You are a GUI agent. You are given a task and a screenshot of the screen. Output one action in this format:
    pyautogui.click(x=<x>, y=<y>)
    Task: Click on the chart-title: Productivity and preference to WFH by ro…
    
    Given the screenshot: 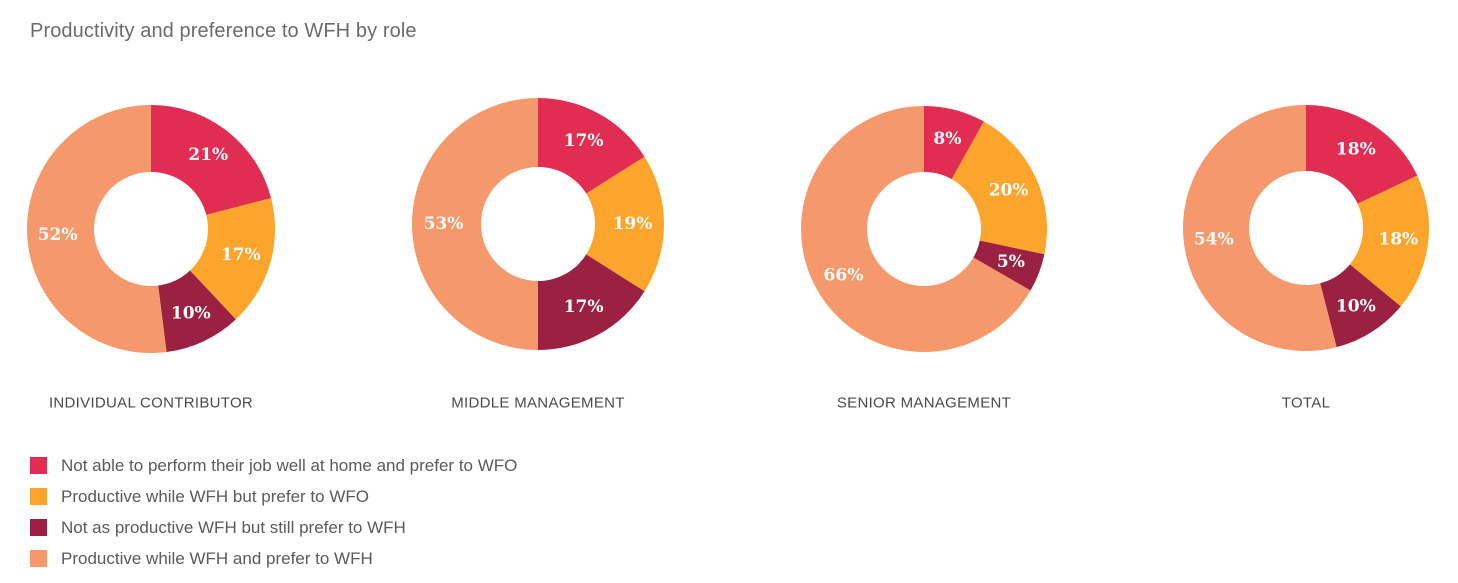 What is the action you would take?
    pyautogui.click(x=223, y=31)
    